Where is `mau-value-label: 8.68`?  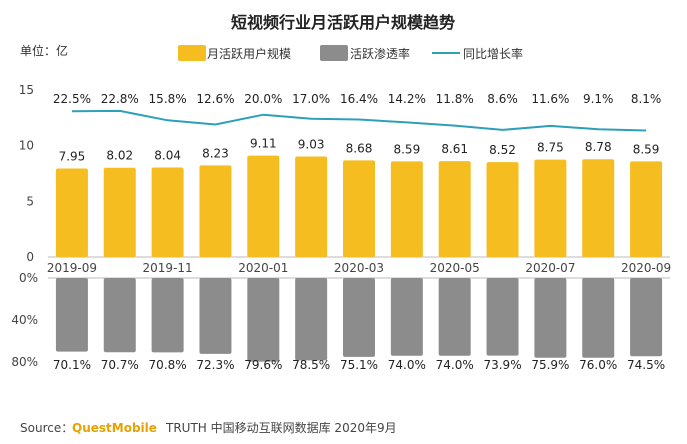 mau-value-label: 8.68 is located at coordinates (359, 148).